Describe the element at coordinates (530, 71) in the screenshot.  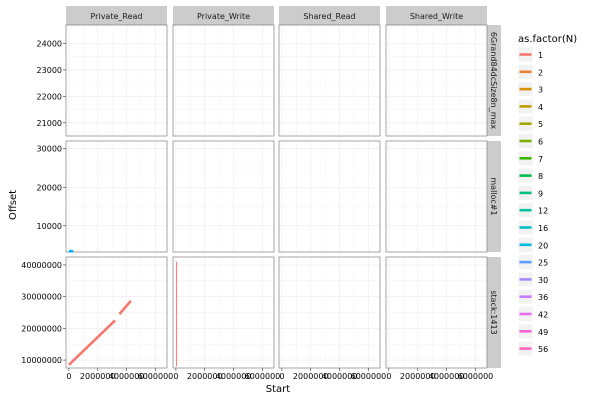
I see `legend-item-2: 2` at that location.